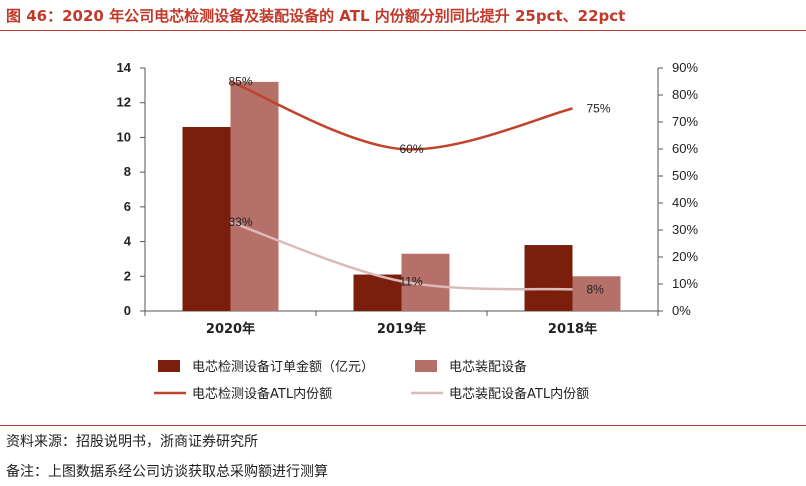 The image size is (806, 486). Describe the element at coordinates (685, 148) in the screenshot. I see `y-right-tick-label: 60%` at that location.